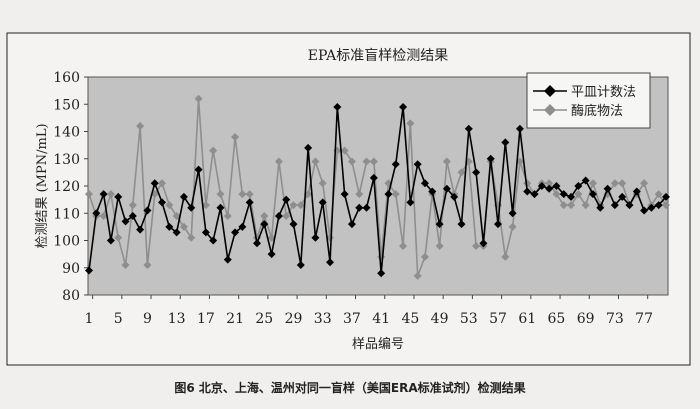  I want to click on x-tick-label: 73, so click(615, 319).